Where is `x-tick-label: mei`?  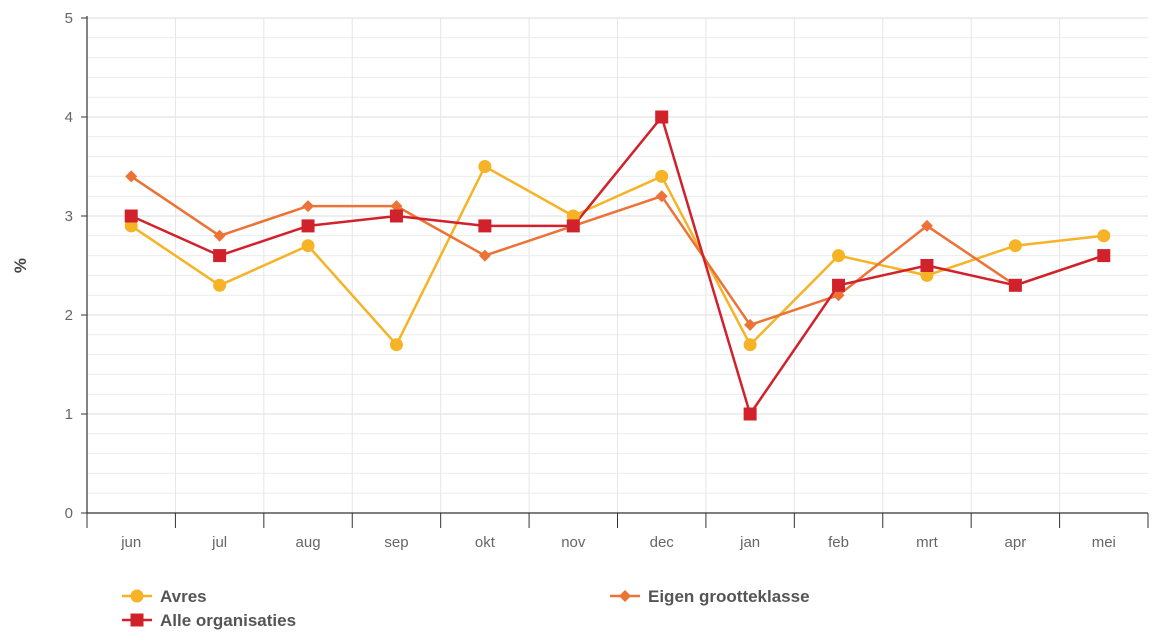 x-tick-label: mei is located at coordinates (1104, 542).